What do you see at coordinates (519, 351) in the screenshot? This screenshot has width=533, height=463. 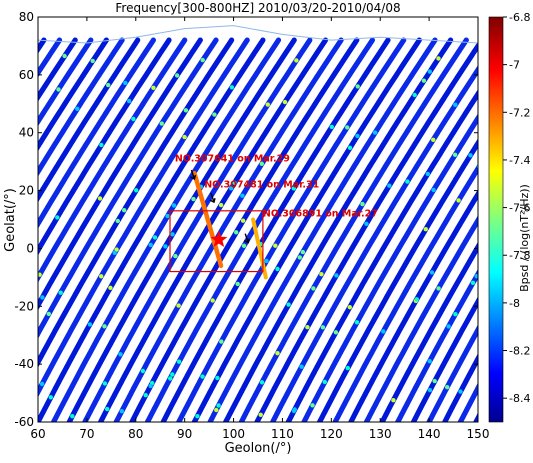 I see `colorbar-tick-label: -8.2` at bounding box center [519, 351].